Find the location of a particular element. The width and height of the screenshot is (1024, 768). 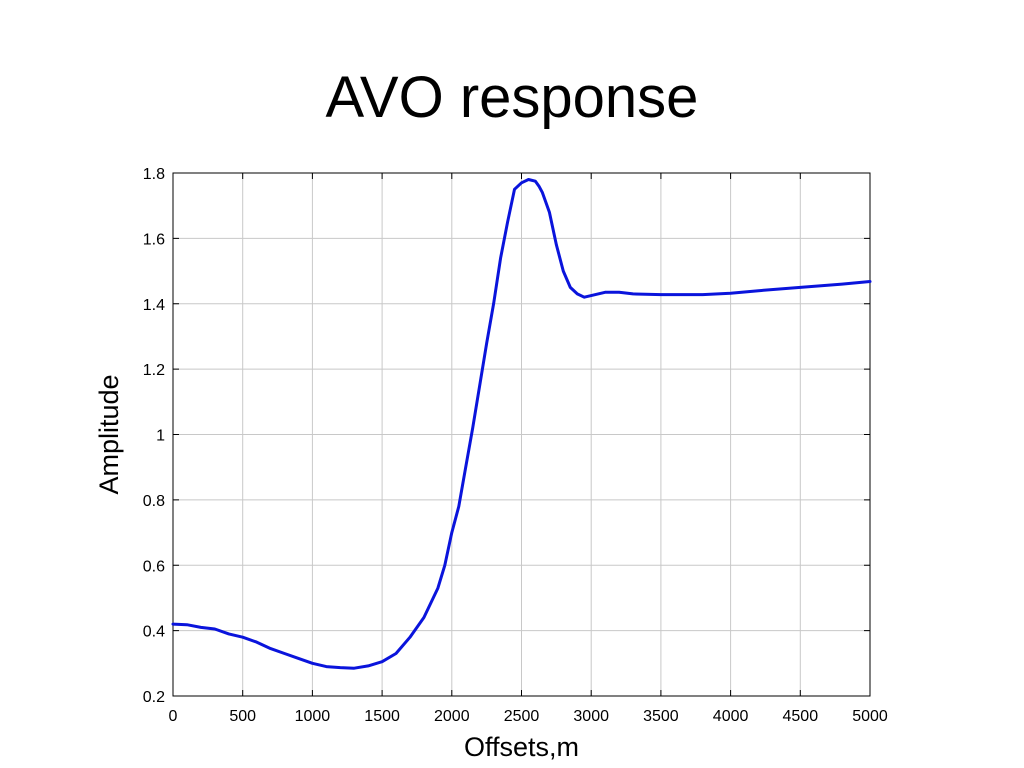

x-tick-label: 0 is located at coordinates (173, 716).